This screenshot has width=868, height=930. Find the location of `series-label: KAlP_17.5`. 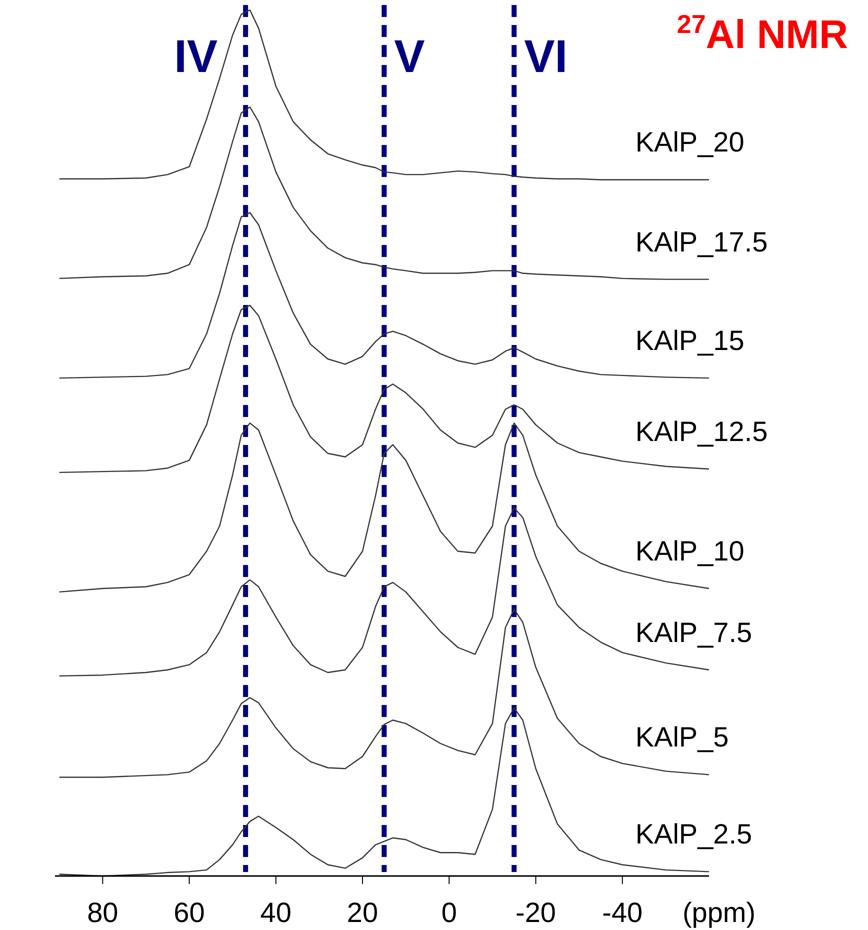

series-label: KAlP_17.5 is located at coordinates (701, 242).